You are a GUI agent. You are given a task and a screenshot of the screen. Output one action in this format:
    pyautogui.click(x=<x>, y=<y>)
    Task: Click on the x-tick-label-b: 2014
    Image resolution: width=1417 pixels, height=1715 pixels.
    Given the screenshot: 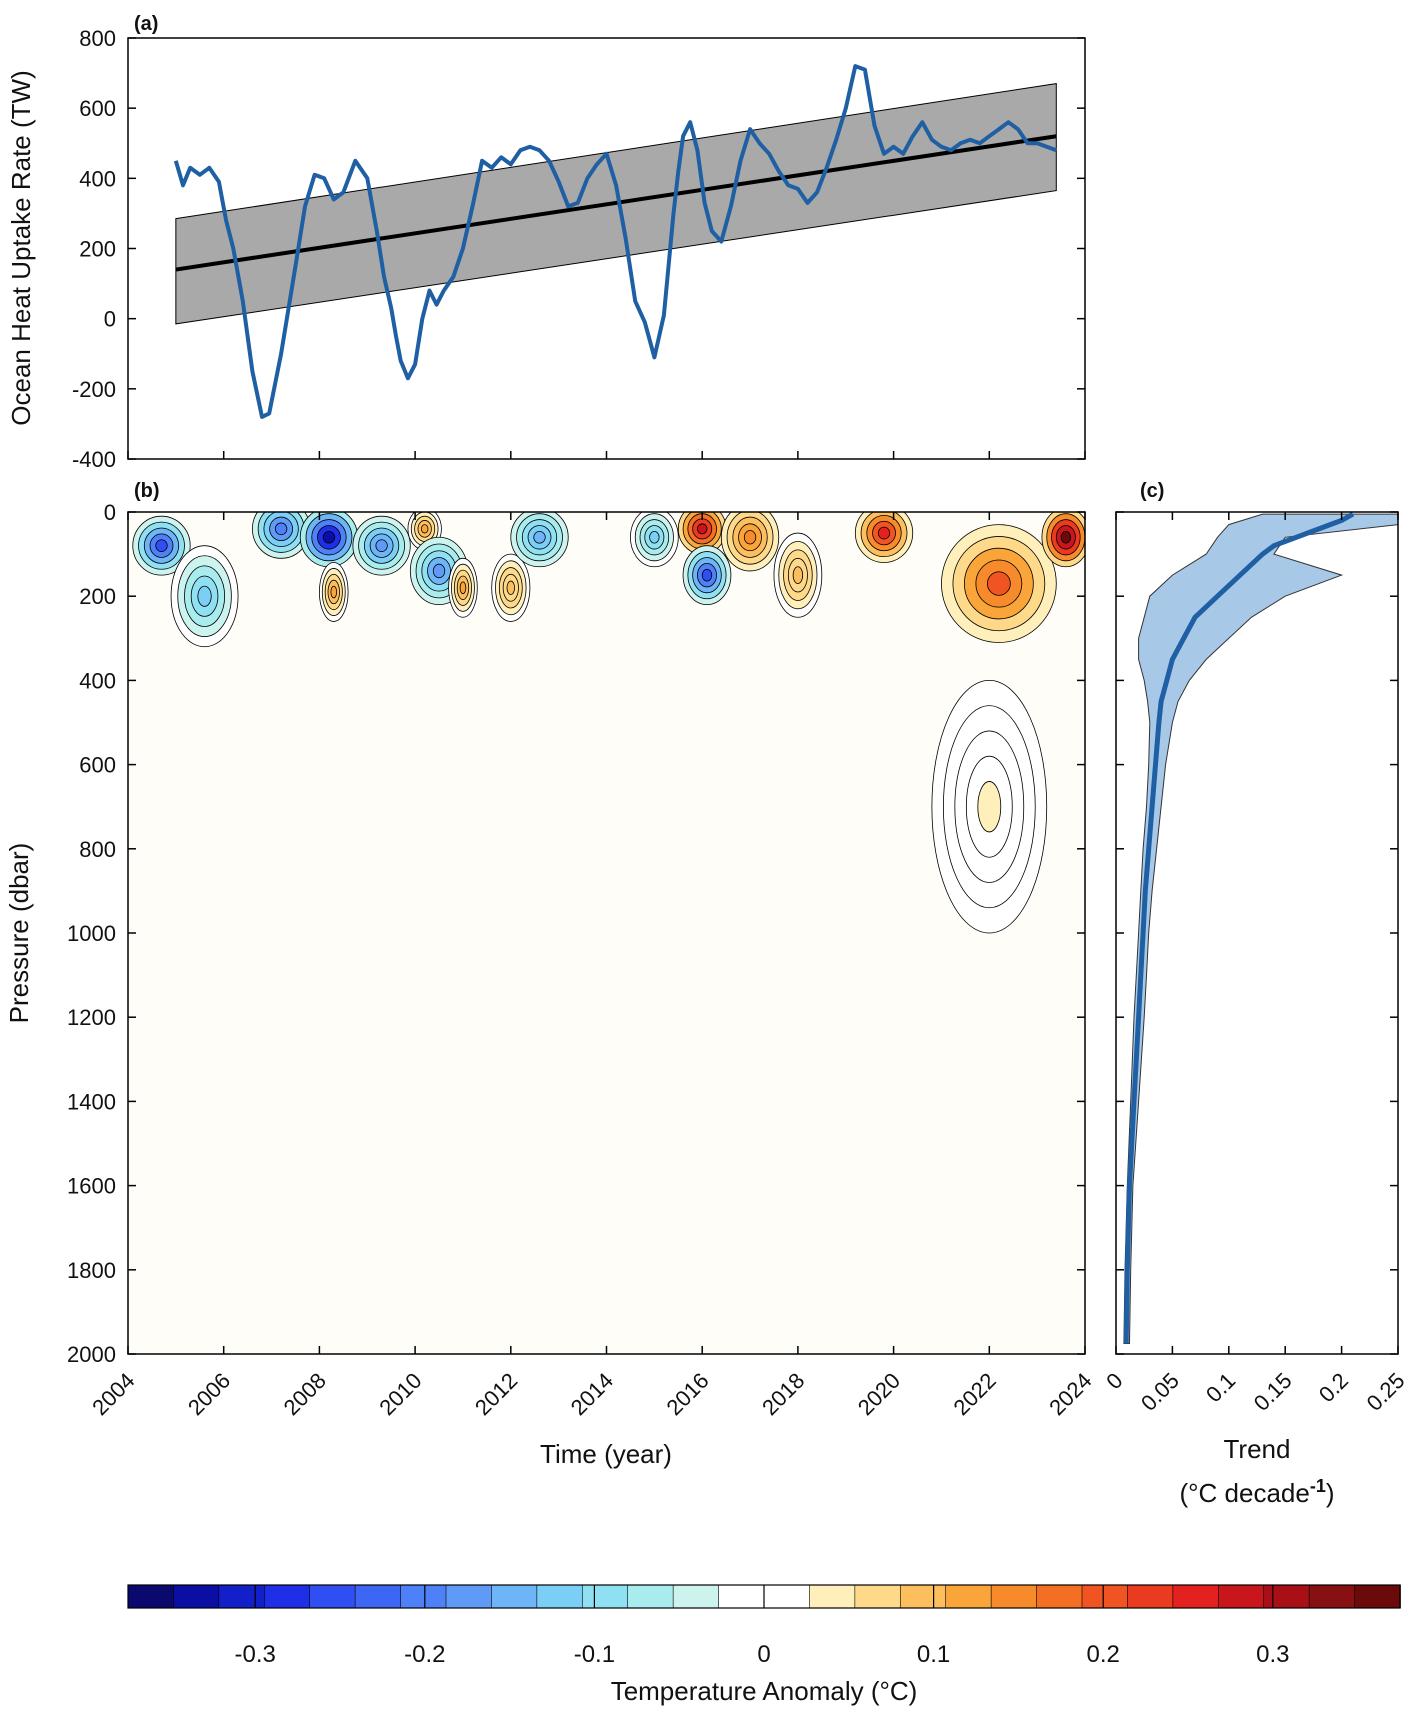 What is the action you would take?
    pyautogui.click(x=592, y=1394)
    